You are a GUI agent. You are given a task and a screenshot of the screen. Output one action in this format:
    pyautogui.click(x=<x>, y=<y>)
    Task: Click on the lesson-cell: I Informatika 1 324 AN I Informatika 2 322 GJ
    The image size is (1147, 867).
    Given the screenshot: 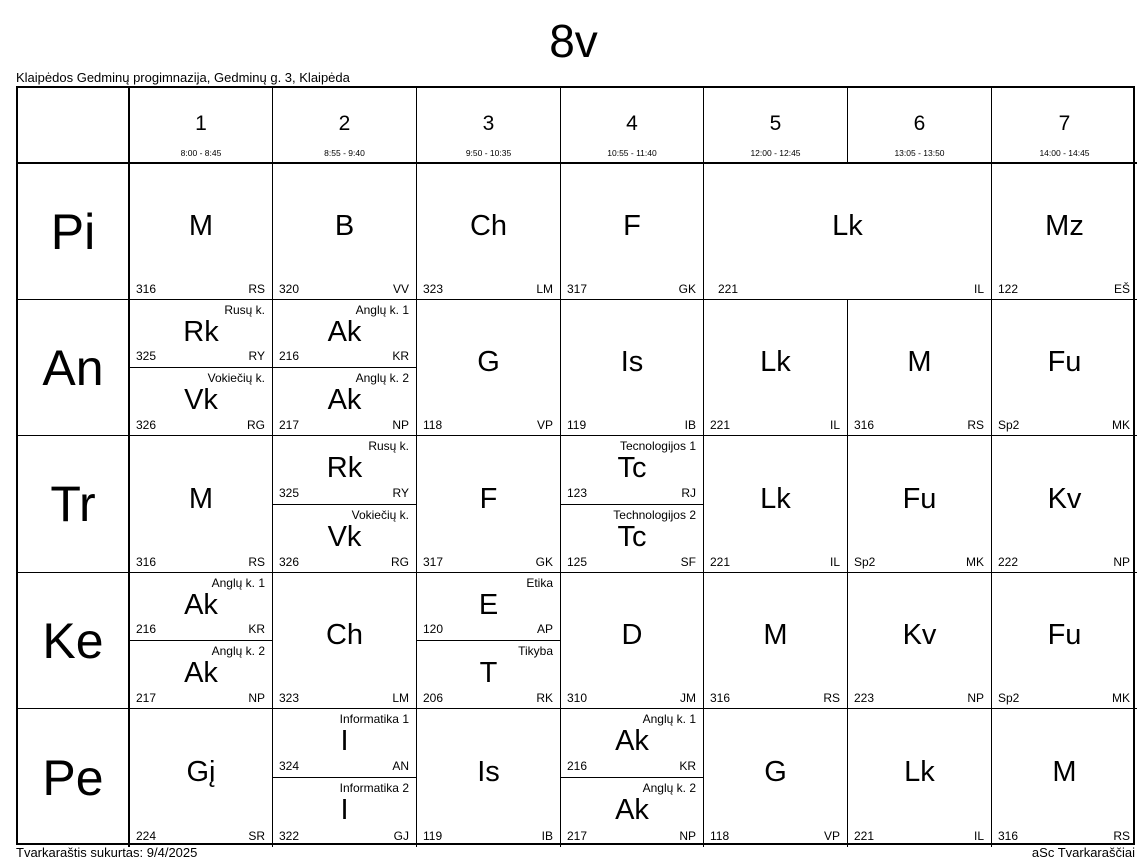 What is the action you would take?
    pyautogui.click(x=345, y=778)
    